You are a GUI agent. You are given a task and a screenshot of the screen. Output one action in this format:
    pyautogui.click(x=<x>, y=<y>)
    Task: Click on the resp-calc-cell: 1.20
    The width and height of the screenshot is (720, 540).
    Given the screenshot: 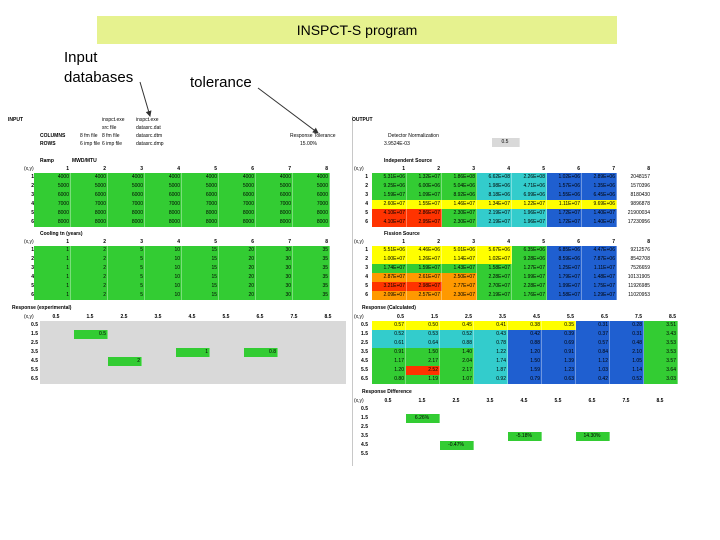 What is the action you would take?
    pyautogui.click(x=525, y=352)
    